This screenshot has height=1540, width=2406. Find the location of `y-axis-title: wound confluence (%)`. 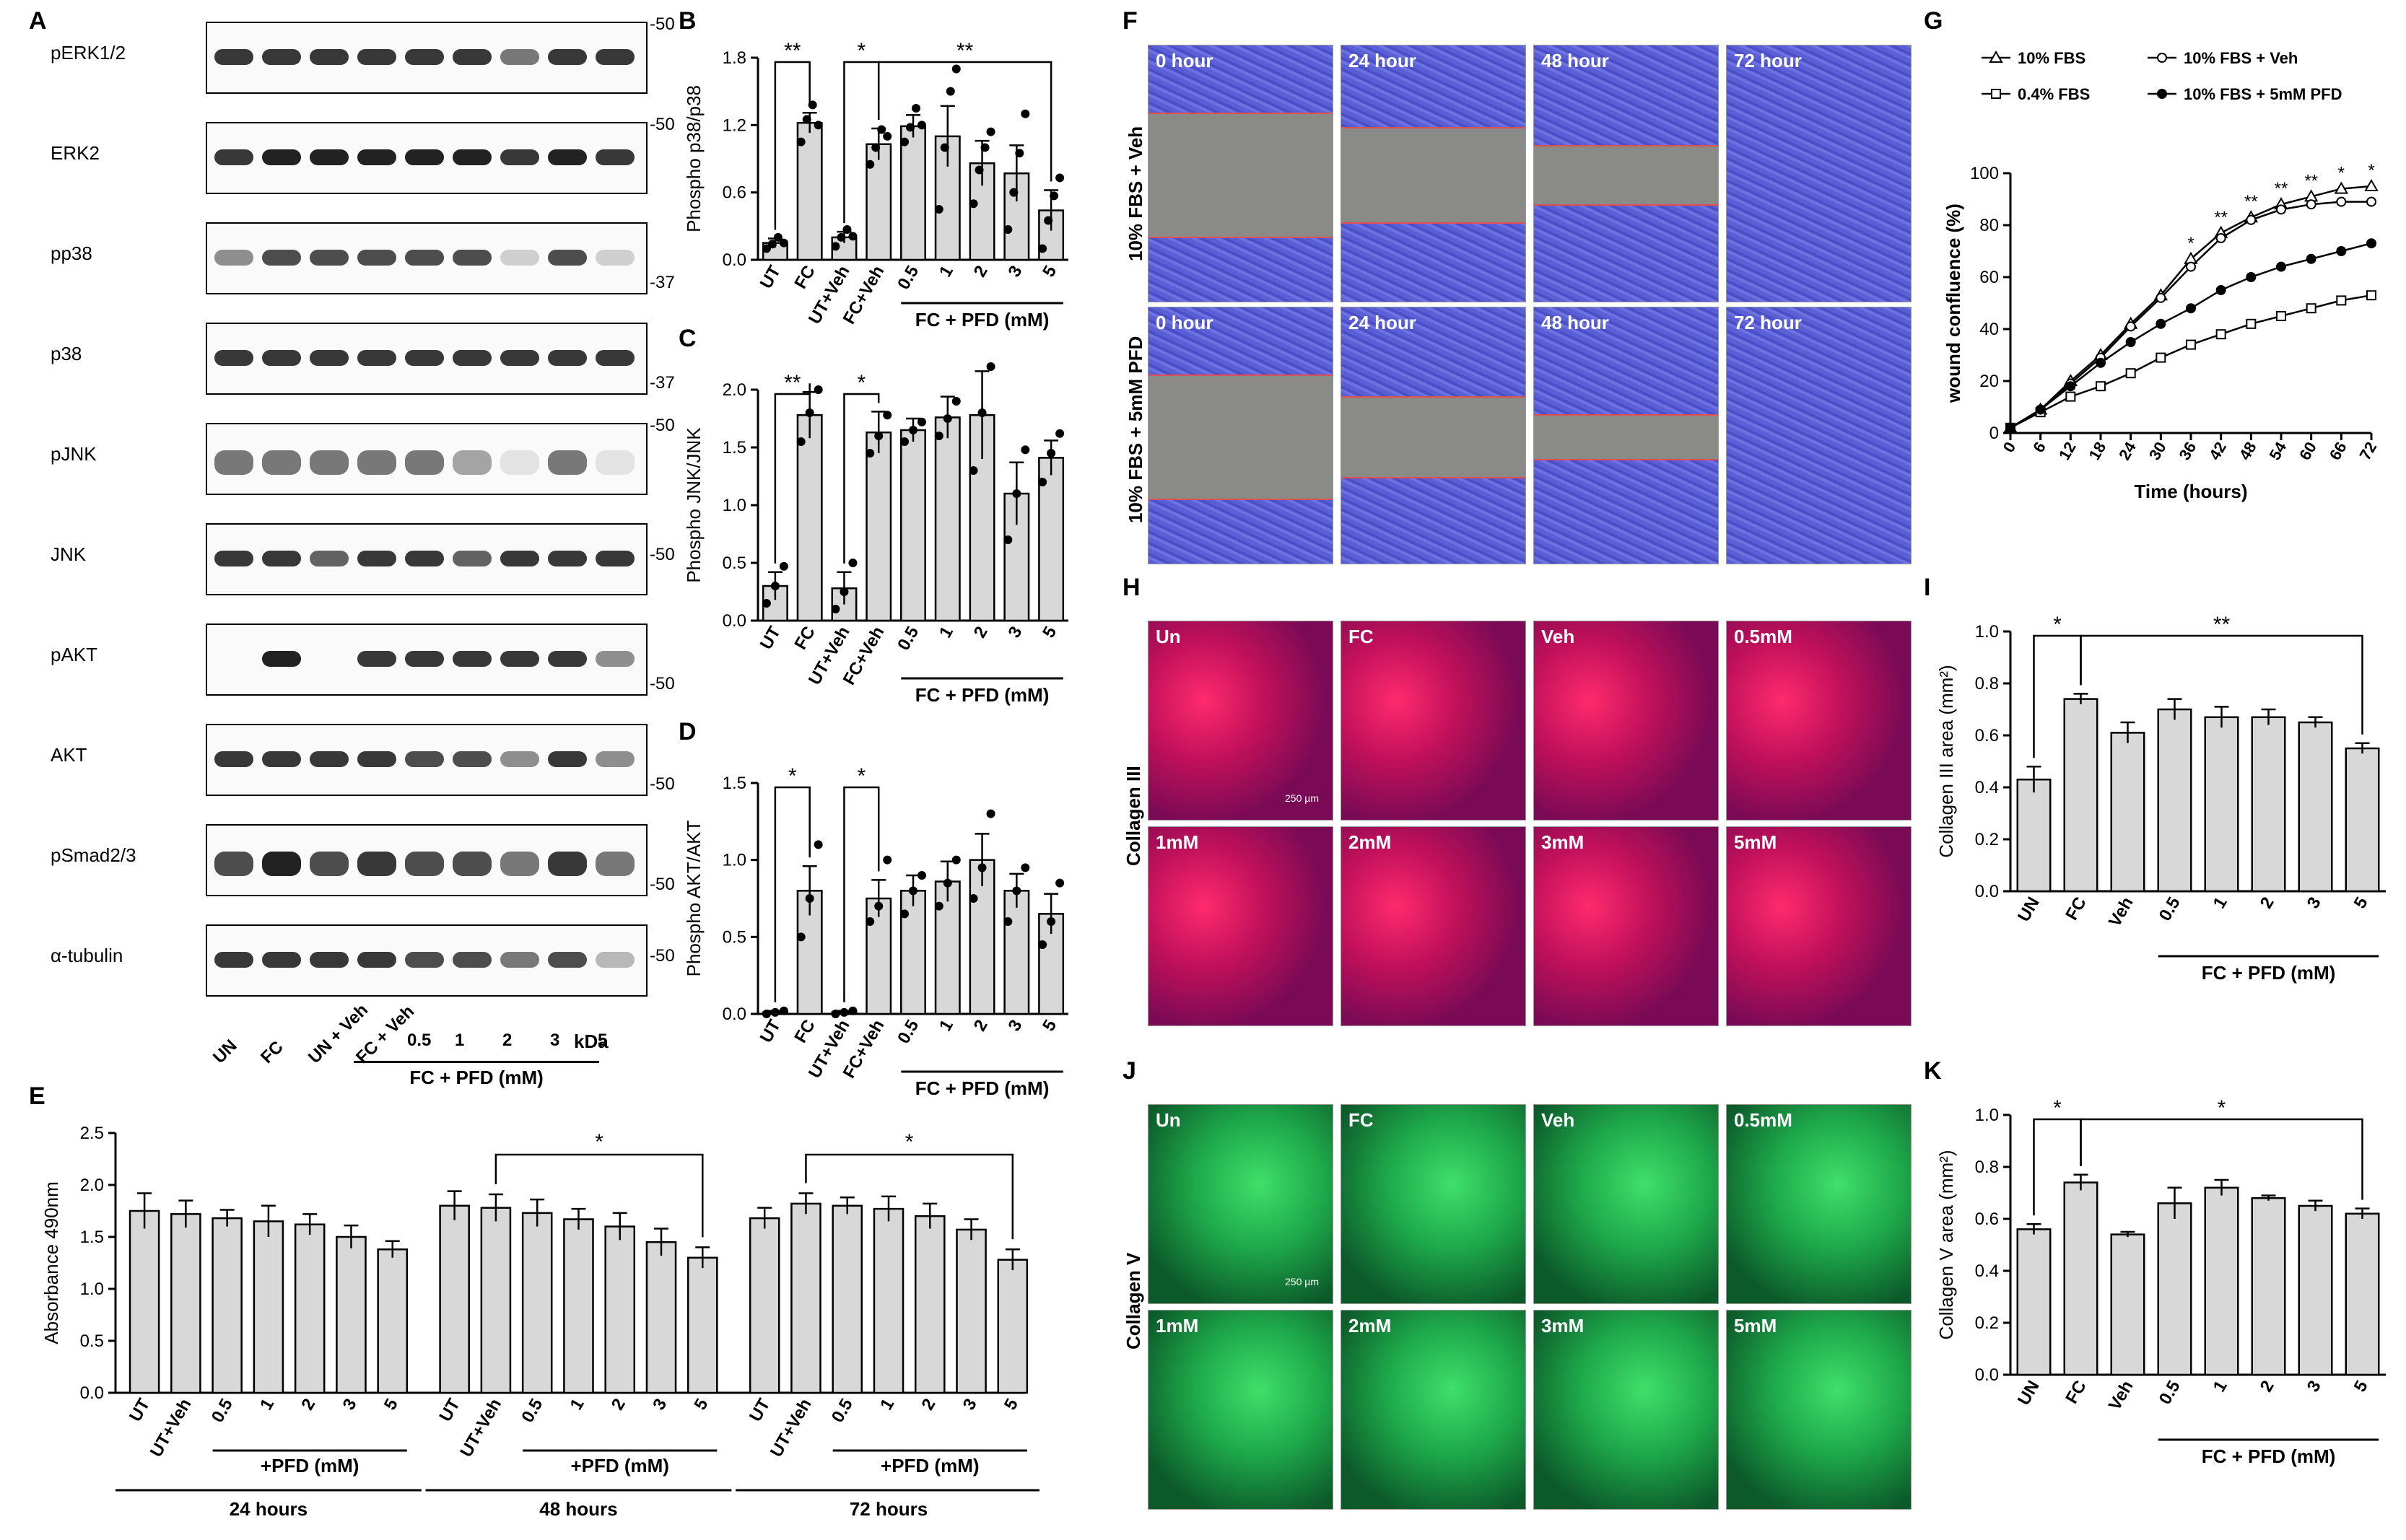

y-axis-title: wound confluence (%) is located at coordinates (1953, 303).